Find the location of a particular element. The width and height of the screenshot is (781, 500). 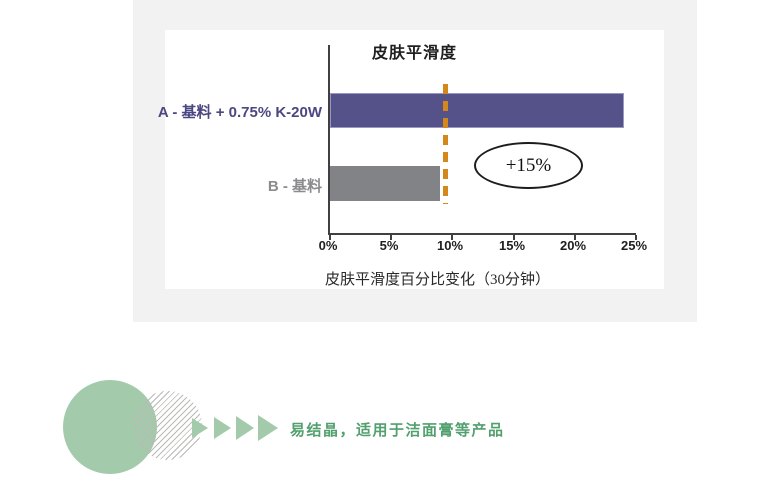

x-axis-ticks: 0% 5% 10% 15% 20% 25% is located at coordinates (483, 246).